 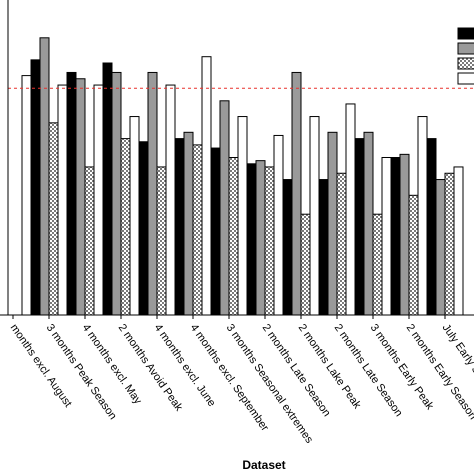 I want to click on x-ticks-layer, so click(x=229, y=317).